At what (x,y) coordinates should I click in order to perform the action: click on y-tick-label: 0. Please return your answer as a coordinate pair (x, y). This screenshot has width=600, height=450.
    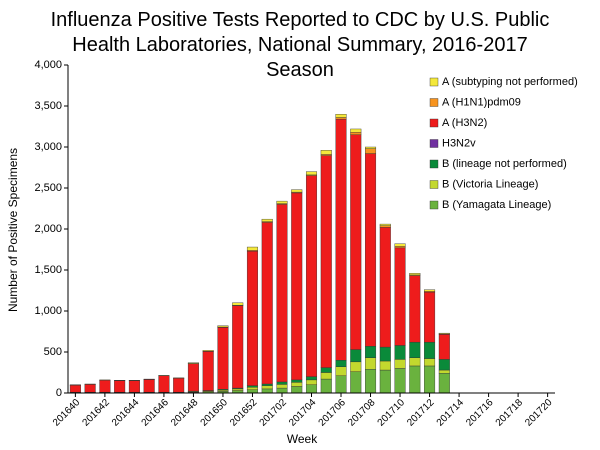
    Looking at the image, I should click on (59, 393).